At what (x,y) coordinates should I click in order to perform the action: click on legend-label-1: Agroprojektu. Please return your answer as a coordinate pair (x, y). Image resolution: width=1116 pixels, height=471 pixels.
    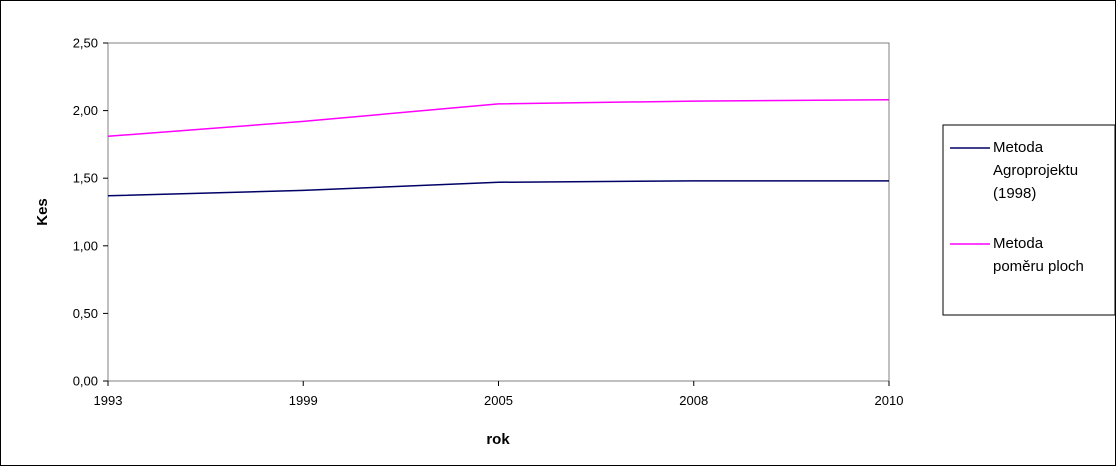
    Looking at the image, I should click on (1035, 170).